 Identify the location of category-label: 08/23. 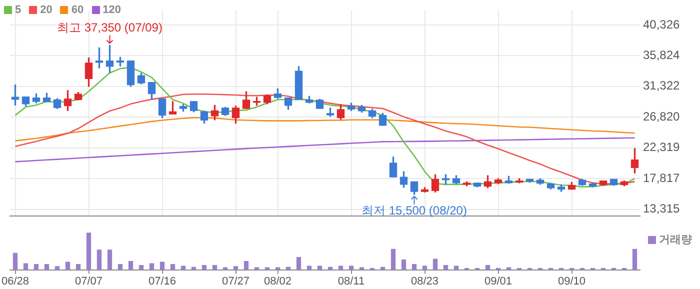
(424, 281).